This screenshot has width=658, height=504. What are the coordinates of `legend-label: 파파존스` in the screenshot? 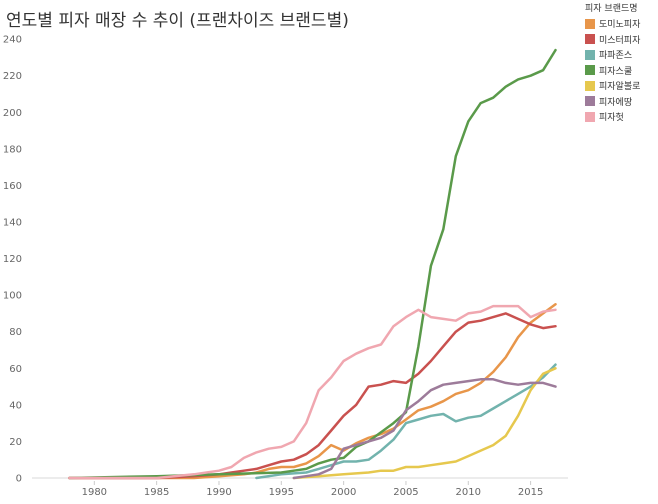 It's located at (616, 56).